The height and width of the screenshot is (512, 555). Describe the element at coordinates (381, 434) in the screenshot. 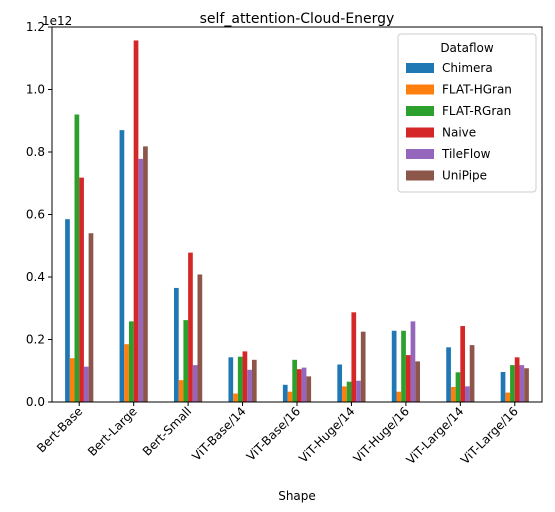

I see `x-tick-label: ViT-Huge/16` at that location.